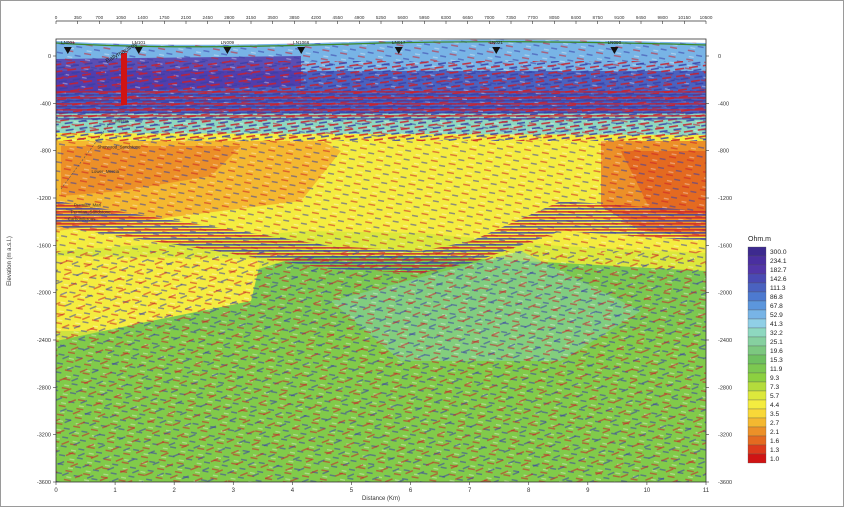  Describe the element at coordinates (44, 246) in the screenshot. I see `left-tick-label: -1600` at that location.